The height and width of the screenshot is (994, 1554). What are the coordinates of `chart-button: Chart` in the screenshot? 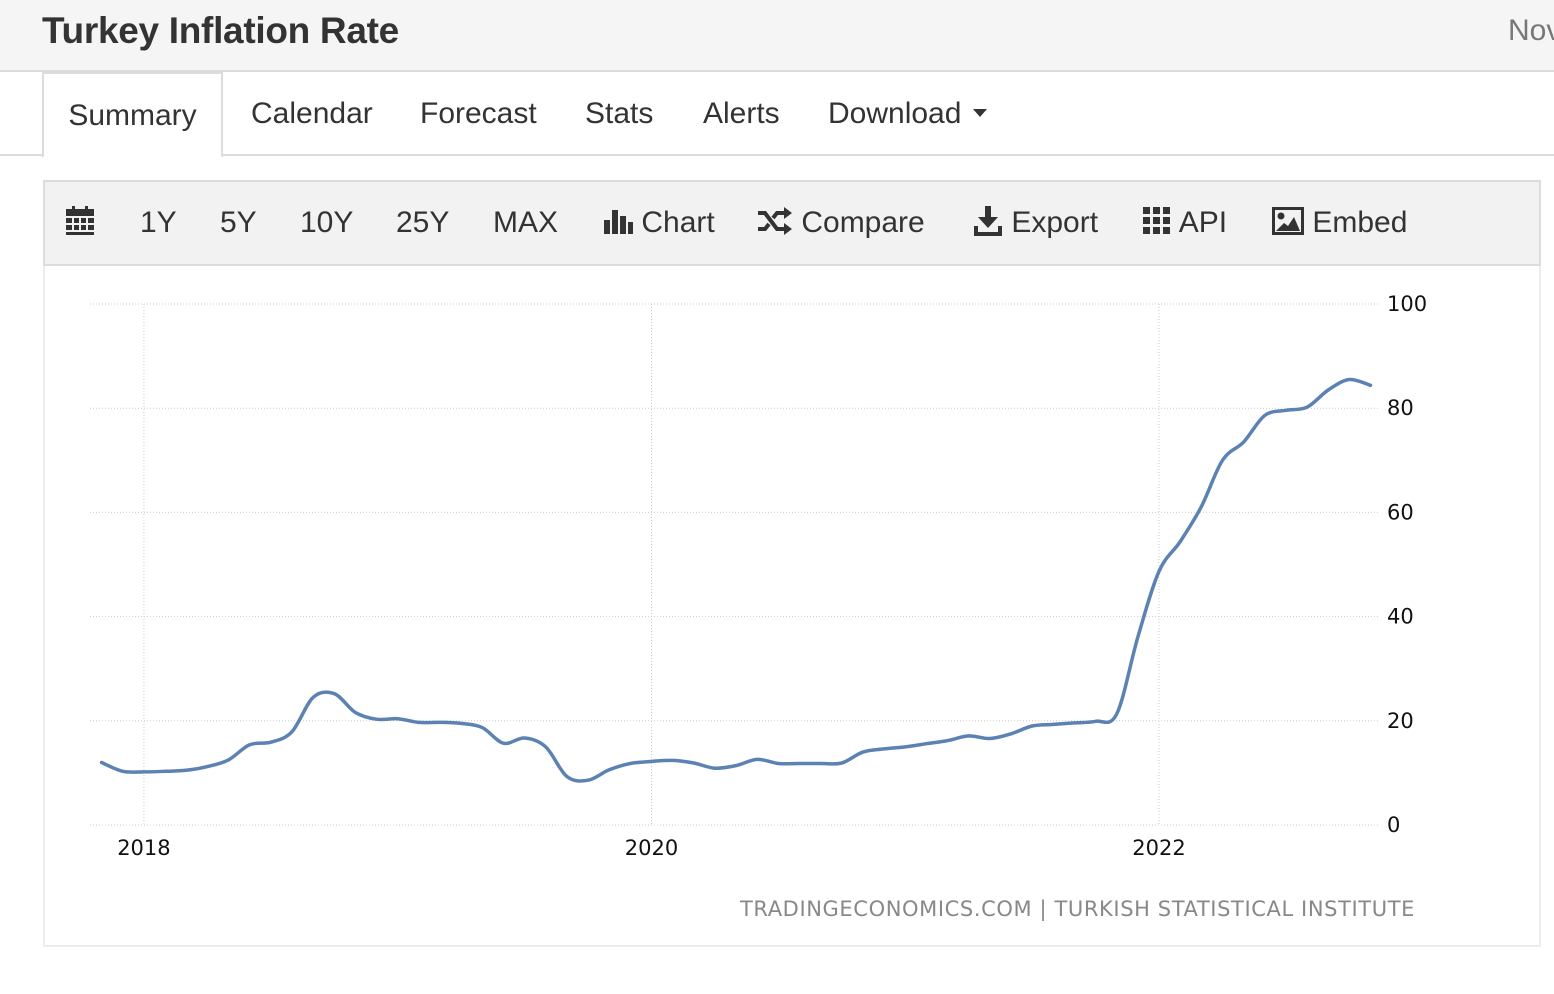 It's located at (659, 223).